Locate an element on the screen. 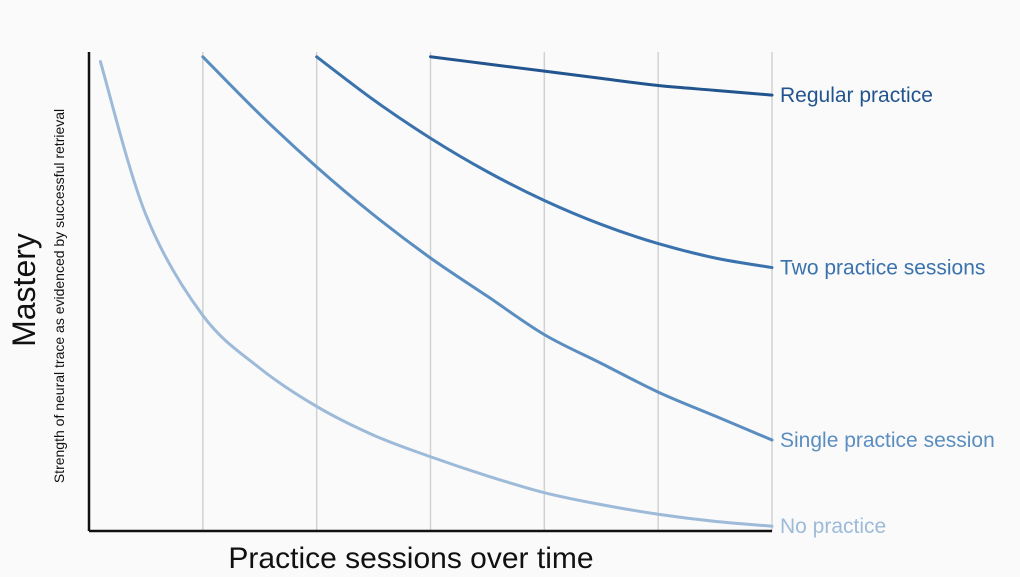  y-axis-title: Mastery is located at coordinates (24, 290).